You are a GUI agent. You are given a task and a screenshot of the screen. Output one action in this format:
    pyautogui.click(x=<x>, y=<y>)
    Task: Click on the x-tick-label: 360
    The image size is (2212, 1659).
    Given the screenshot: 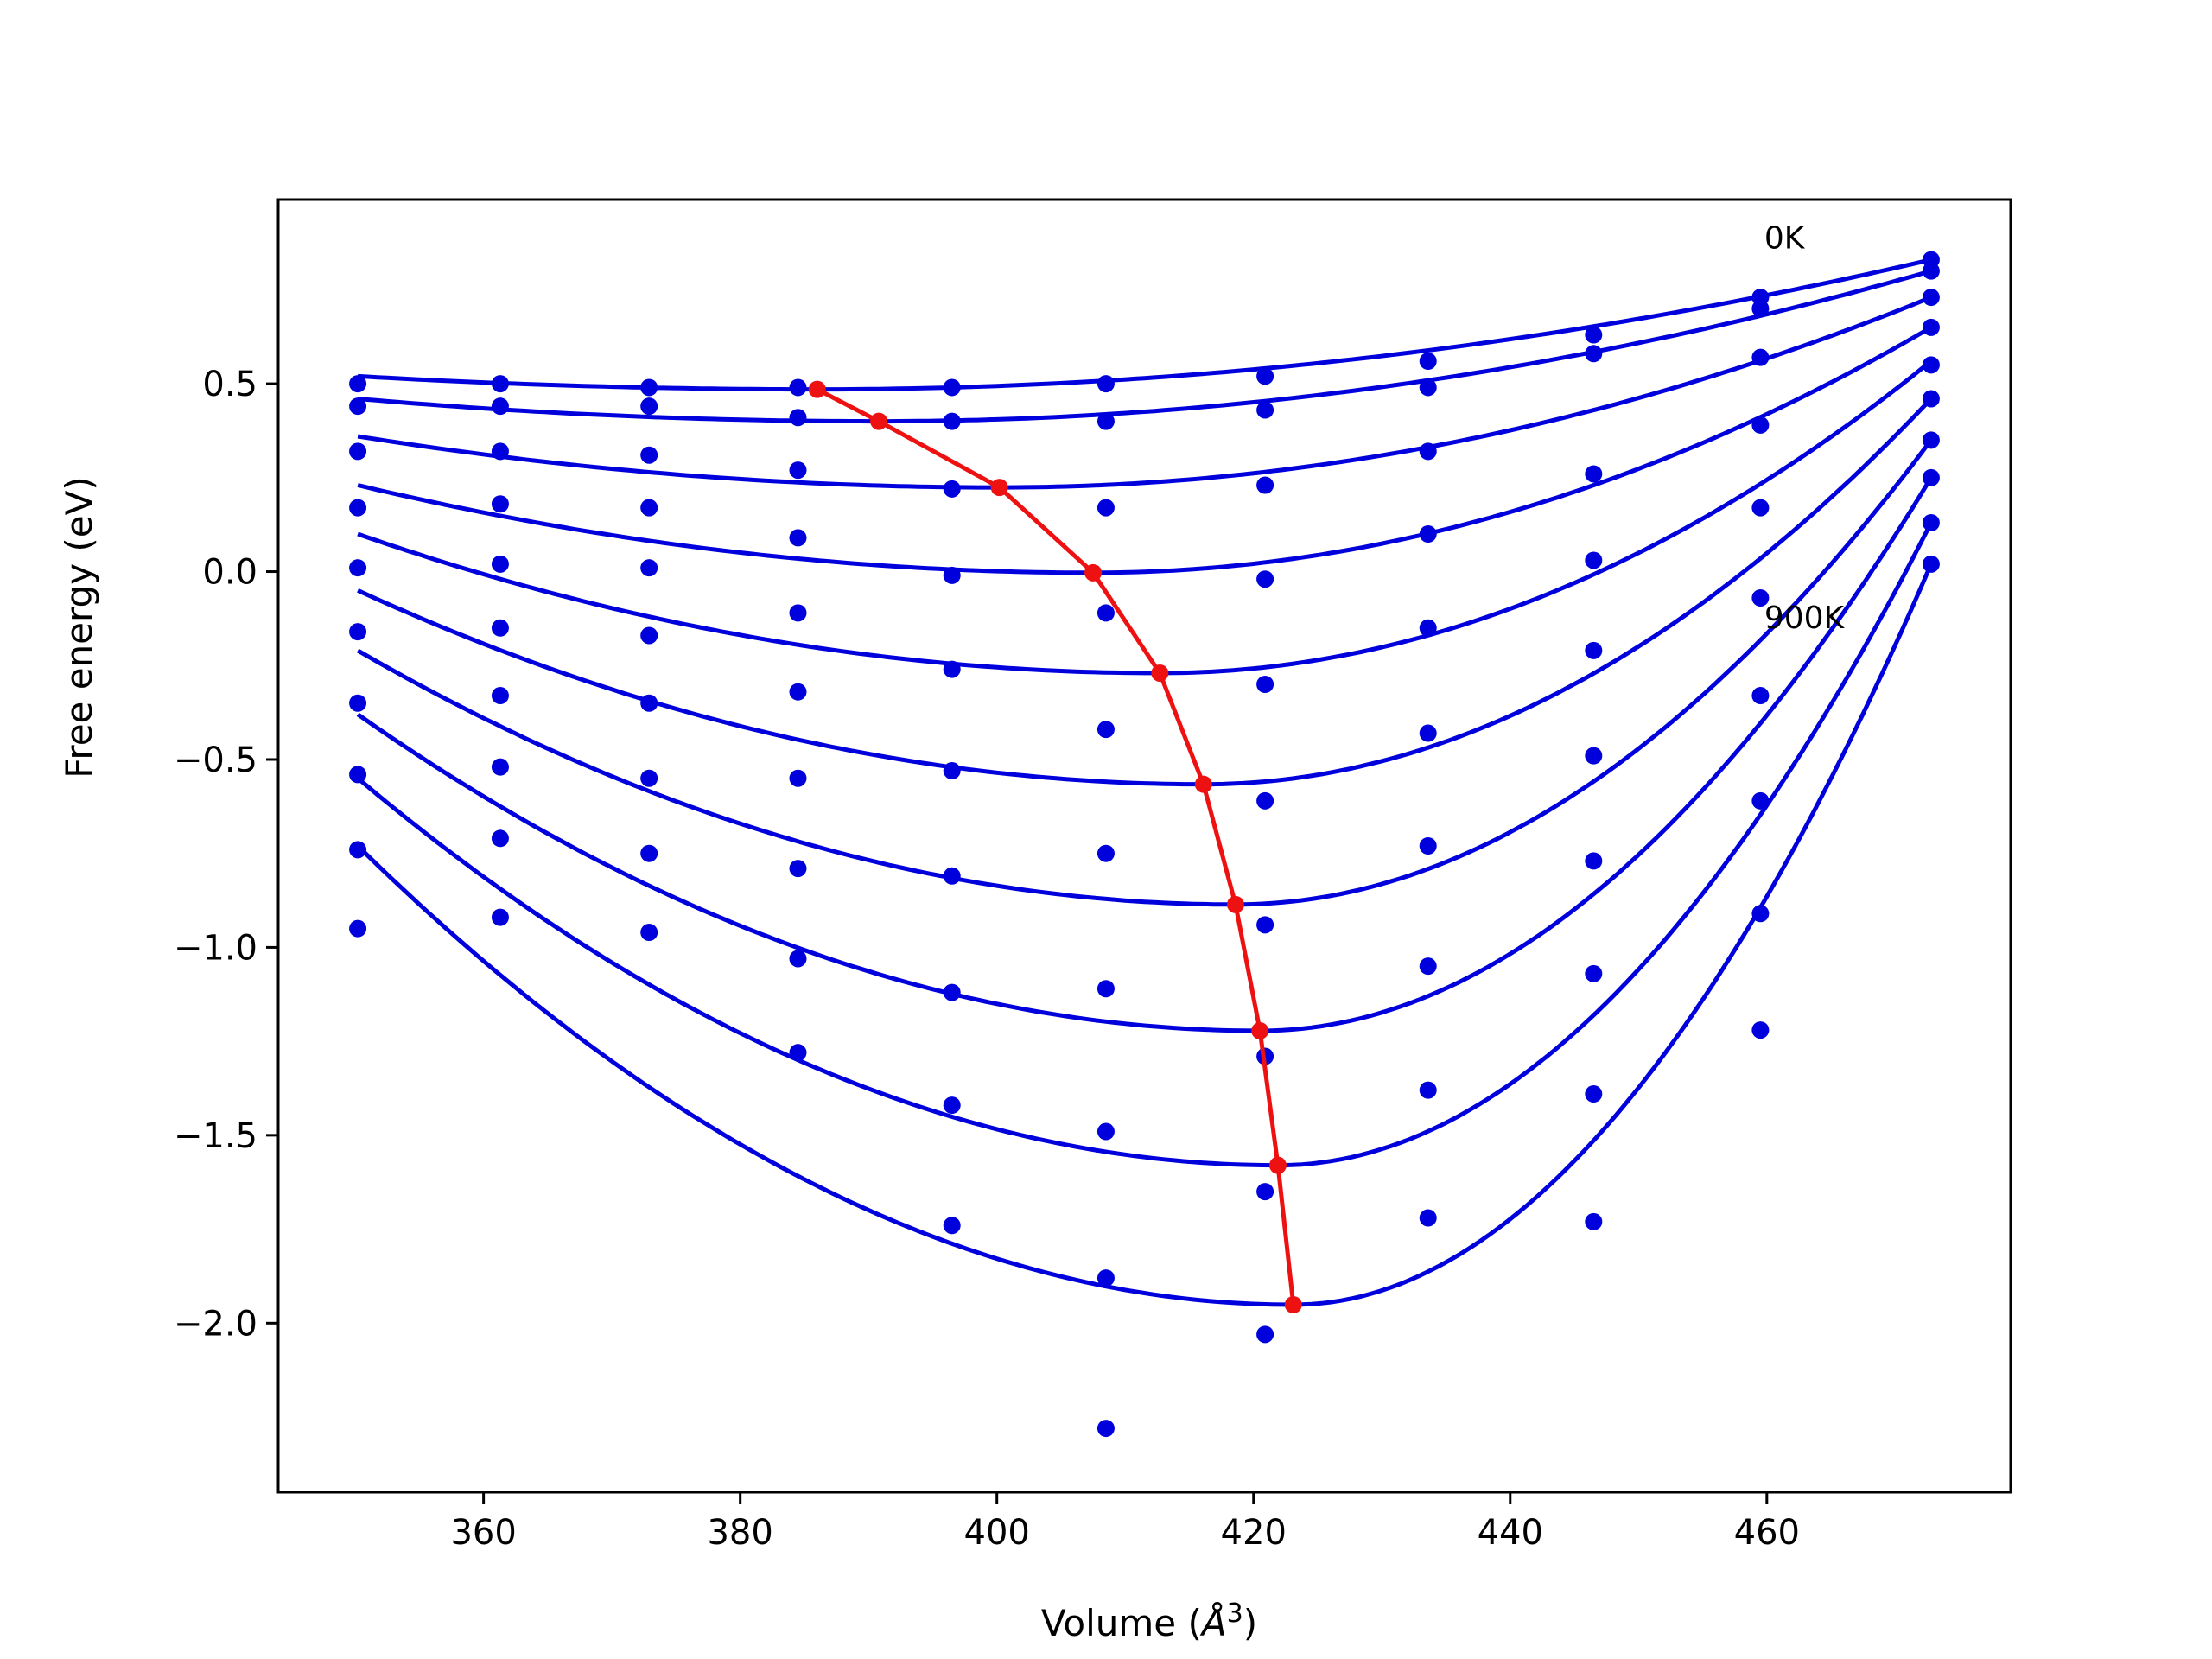 What is the action you would take?
    pyautogui.click(x=483, y=1533)
    